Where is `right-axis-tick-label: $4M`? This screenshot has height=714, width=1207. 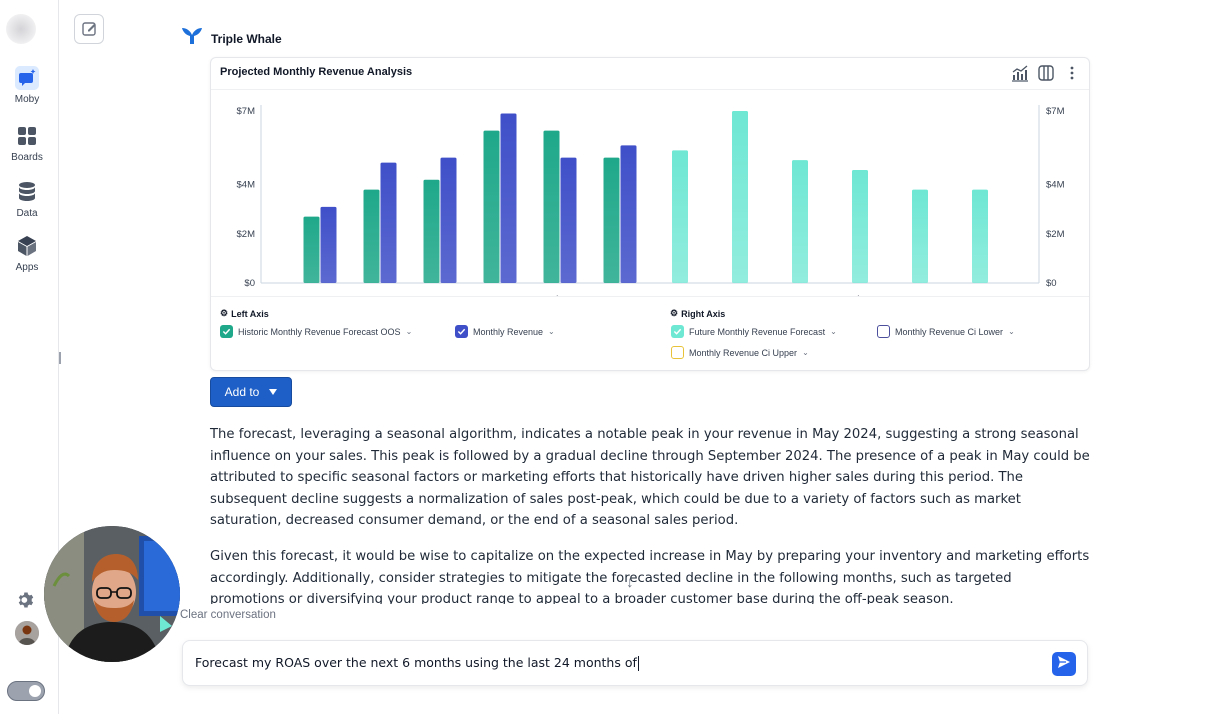
right-axis-tick-label: $4M is located at coordinates (1055, 185).